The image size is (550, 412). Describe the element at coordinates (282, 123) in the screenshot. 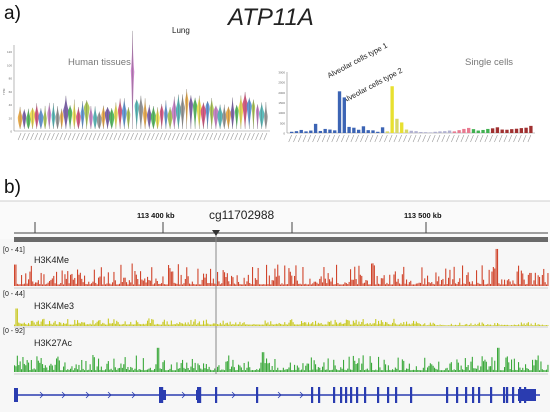

I see `cell-y-tick: 500` at that location.